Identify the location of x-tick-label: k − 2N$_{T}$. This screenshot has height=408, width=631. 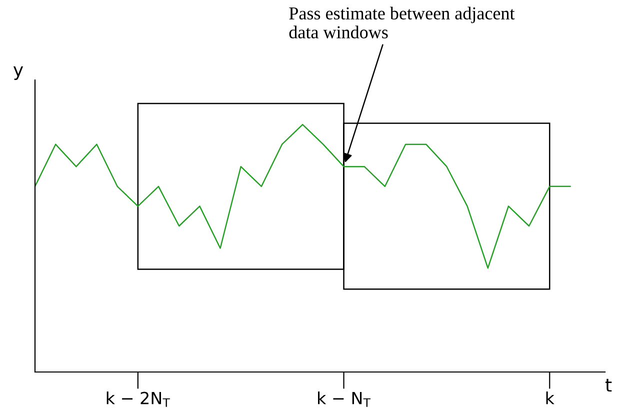
(138, 399).